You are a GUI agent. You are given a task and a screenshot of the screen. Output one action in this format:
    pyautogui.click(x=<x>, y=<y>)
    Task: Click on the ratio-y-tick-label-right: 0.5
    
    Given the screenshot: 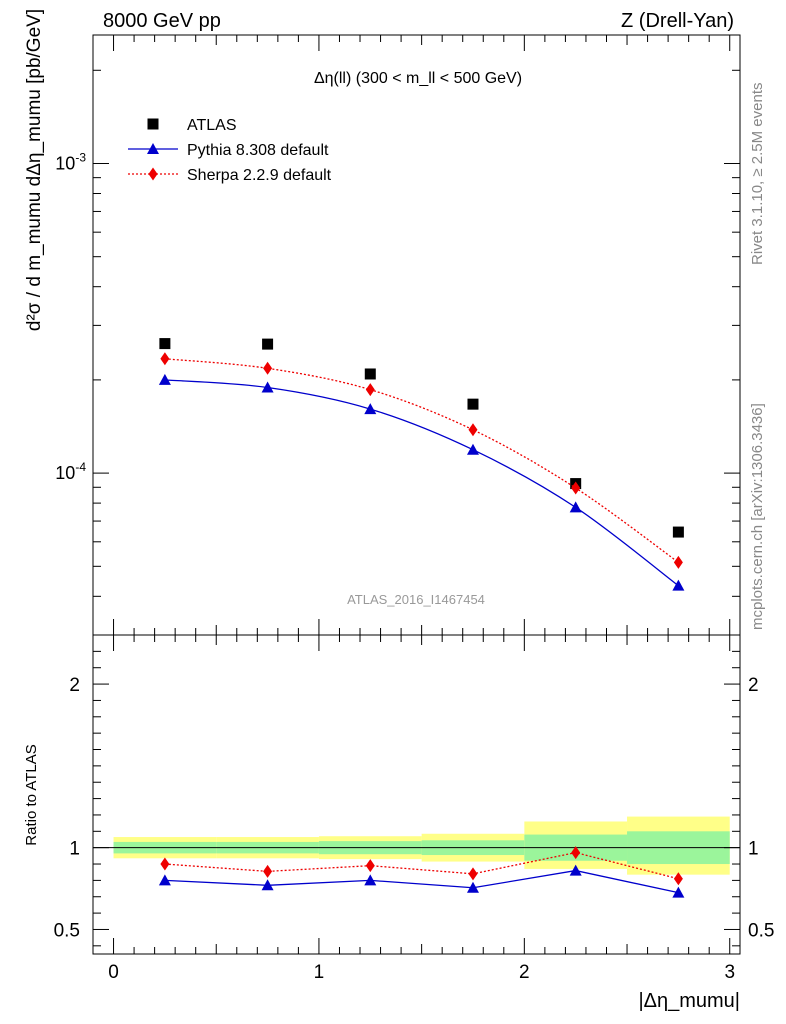 What is the action you would take?
    pyautogui.click(x=761, y=930)
    